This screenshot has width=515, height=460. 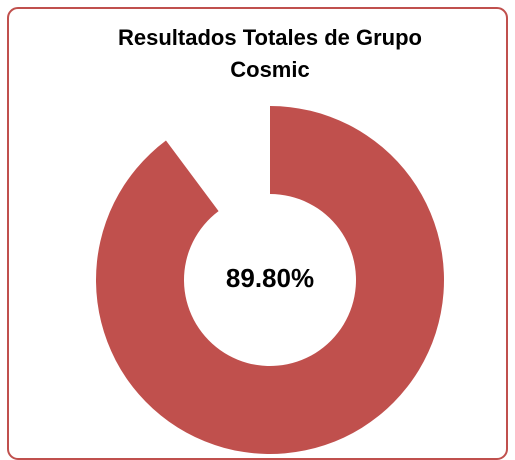 What do you see at coordinates (270, 53) in the screenshot?
I see `chart-title: Resultados Totales de Grupo Cosmic` at bounding box center [270, 53].